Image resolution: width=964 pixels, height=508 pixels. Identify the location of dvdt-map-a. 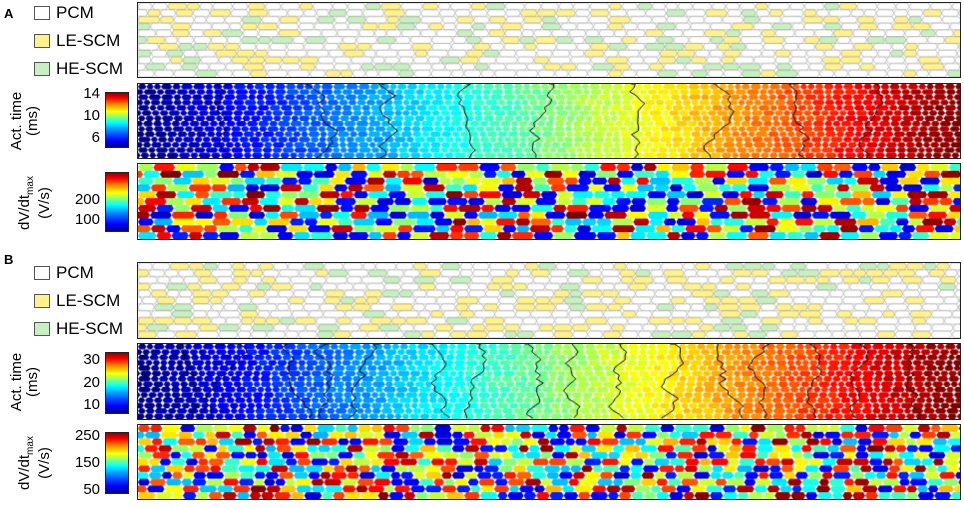
(549, 201).